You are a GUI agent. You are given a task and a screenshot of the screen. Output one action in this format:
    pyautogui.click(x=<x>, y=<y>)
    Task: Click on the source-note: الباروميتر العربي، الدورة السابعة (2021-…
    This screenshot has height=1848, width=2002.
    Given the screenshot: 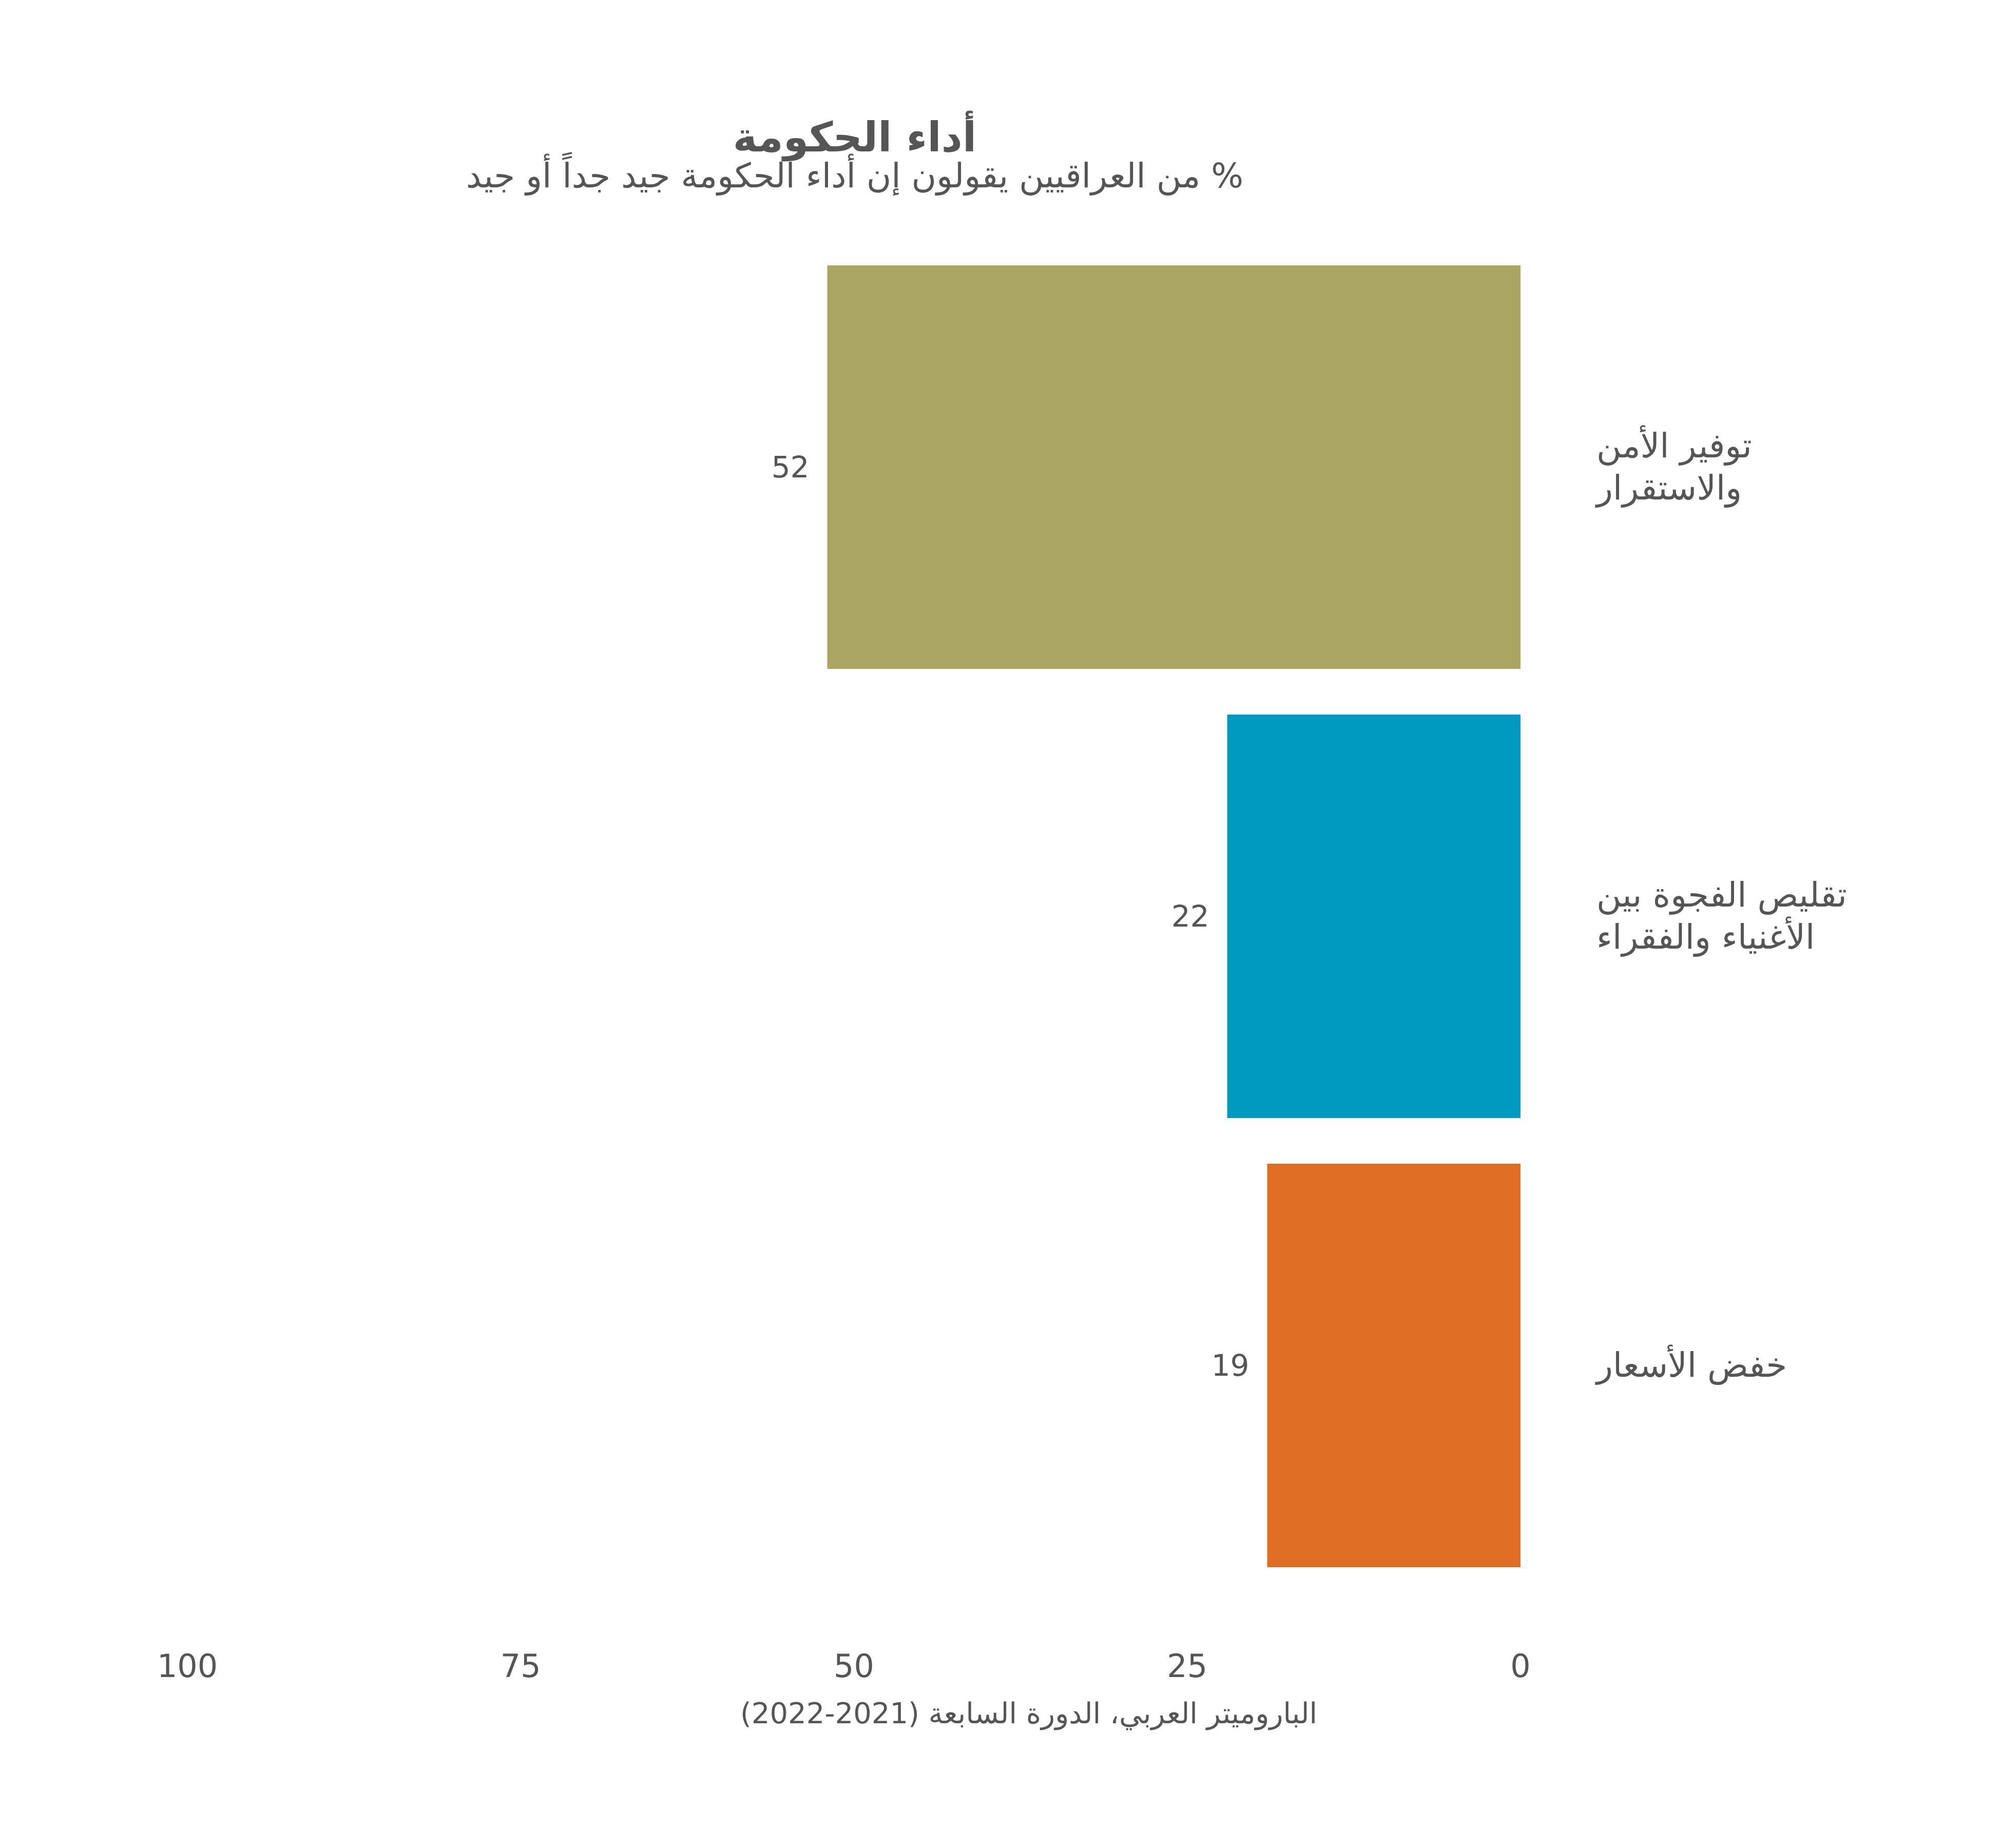 What is the action you would take?
    pyautogui.click(x=1028, y=1713)
    